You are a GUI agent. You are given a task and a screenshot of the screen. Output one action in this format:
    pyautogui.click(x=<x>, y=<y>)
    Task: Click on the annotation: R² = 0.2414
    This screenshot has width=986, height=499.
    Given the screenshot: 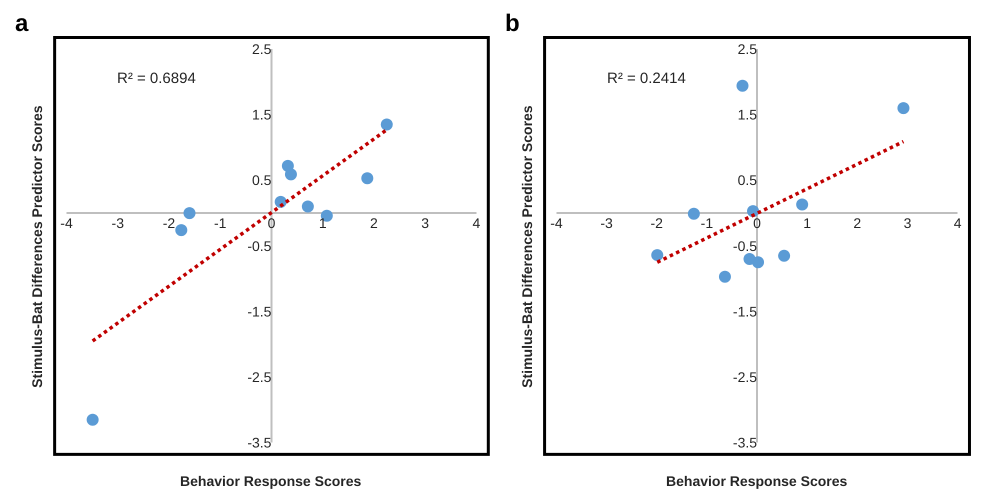 What is the action you would take?
    pyautogui.click(x=646, y=78)
    